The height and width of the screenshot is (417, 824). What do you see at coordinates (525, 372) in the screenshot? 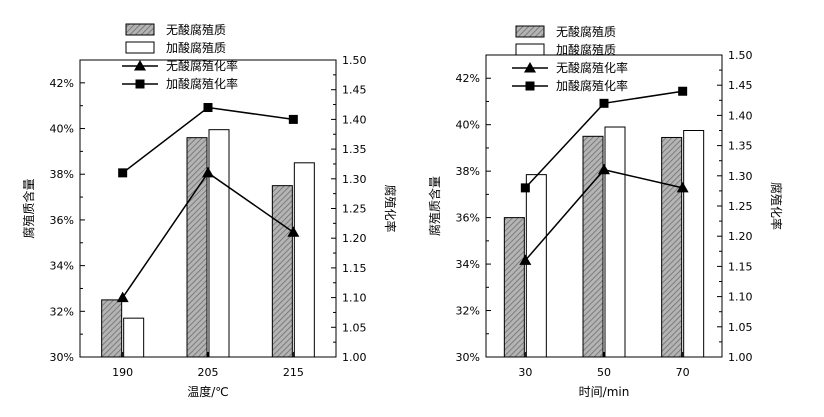
I see `x-tick-label: 30` at bounding box center [525, 372].